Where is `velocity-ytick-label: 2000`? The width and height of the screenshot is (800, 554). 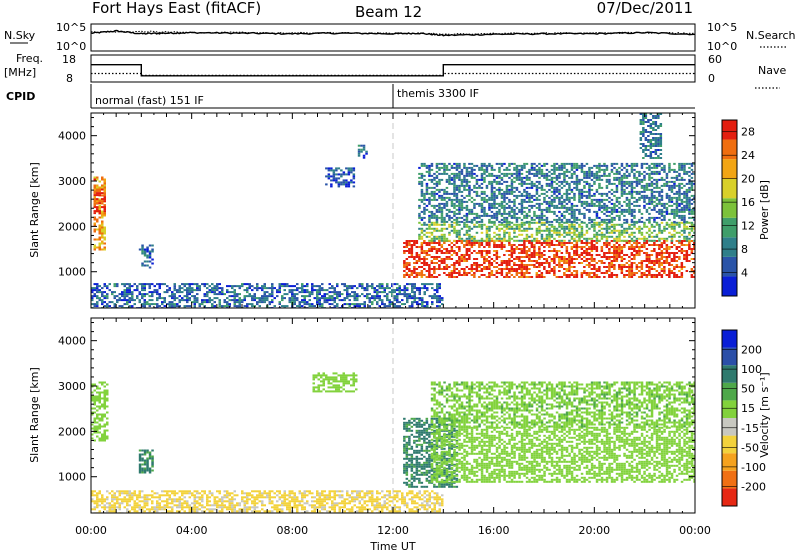
velocity-ytick-label: 2000 is located at coordinates (72, 431).